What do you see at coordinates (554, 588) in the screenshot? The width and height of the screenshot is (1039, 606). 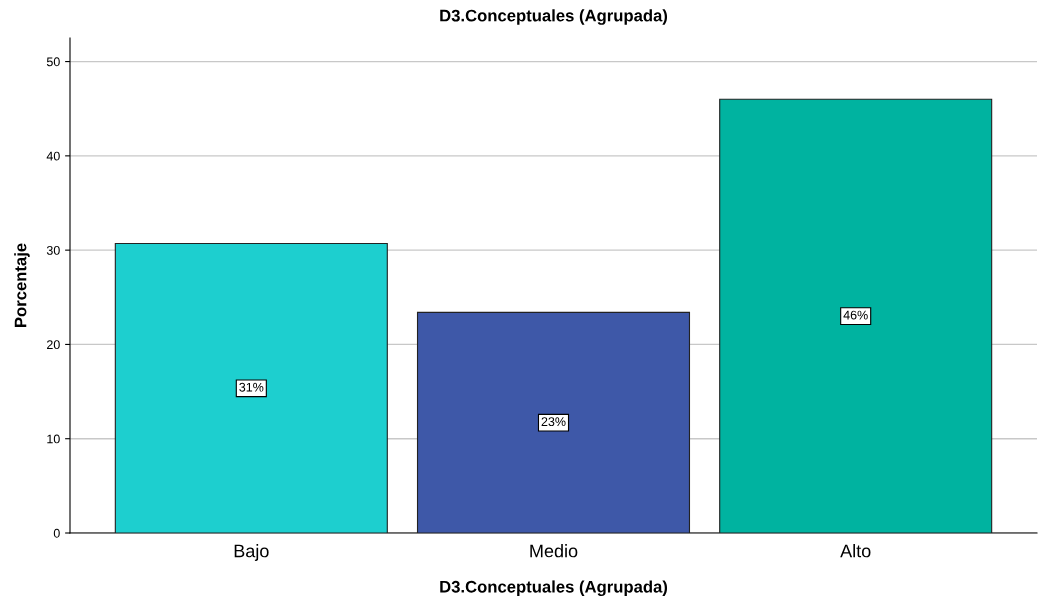 I see `x-axis-title: D3.Conceptuales (Agrupada)` at bounding box center [554, 588].